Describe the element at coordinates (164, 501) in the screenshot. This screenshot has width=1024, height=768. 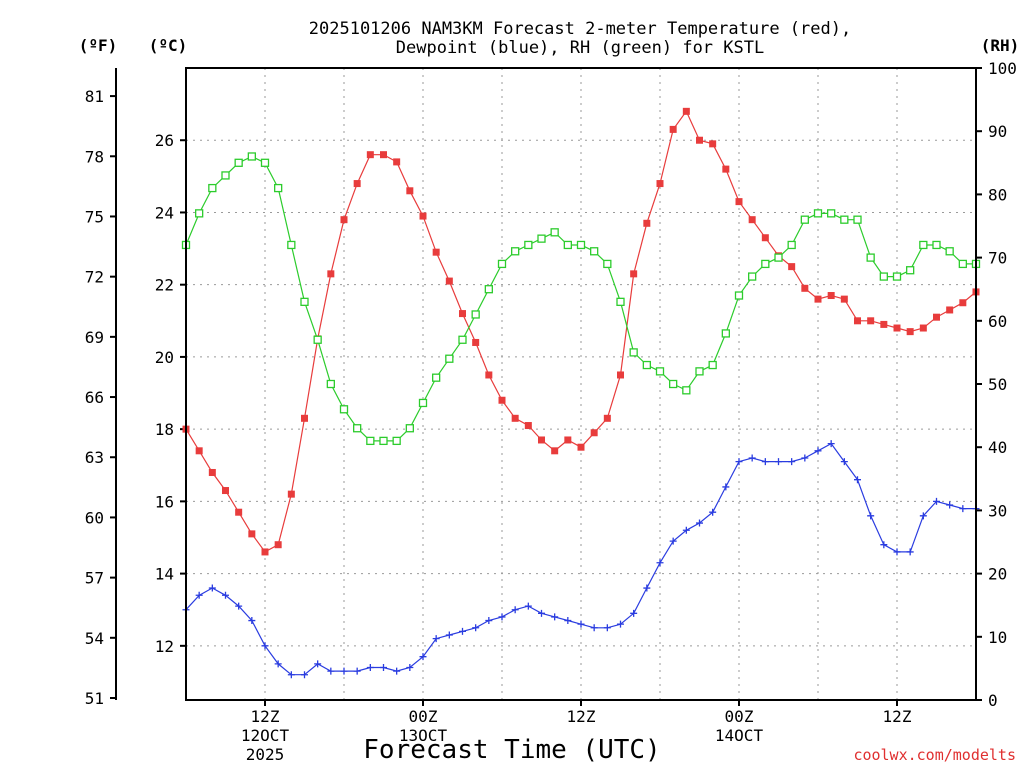
I see `celsius-tick-label: 16` at that location.